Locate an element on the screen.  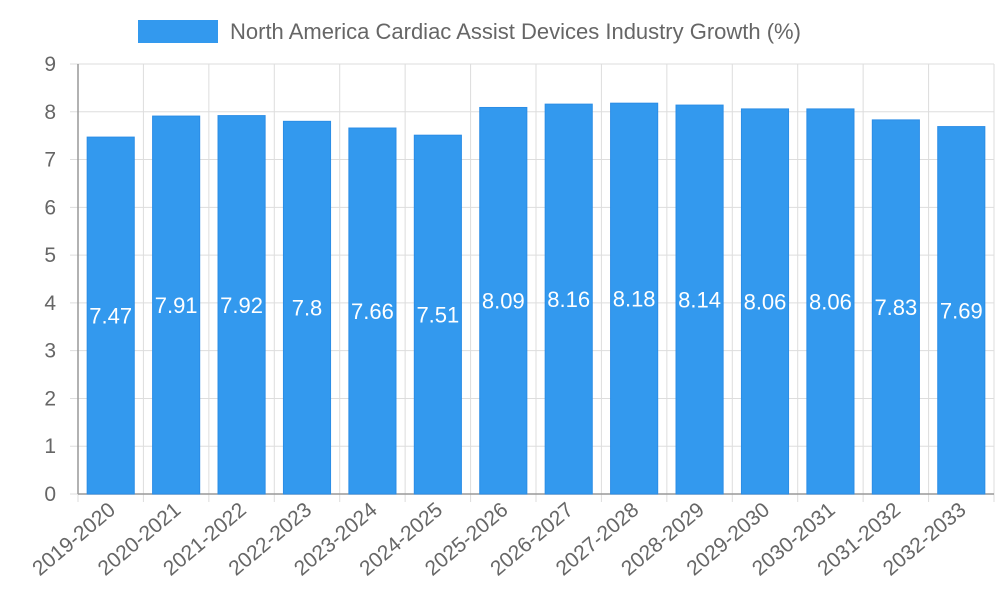
bar-2031-2032 is located at coordinates (895, 307).